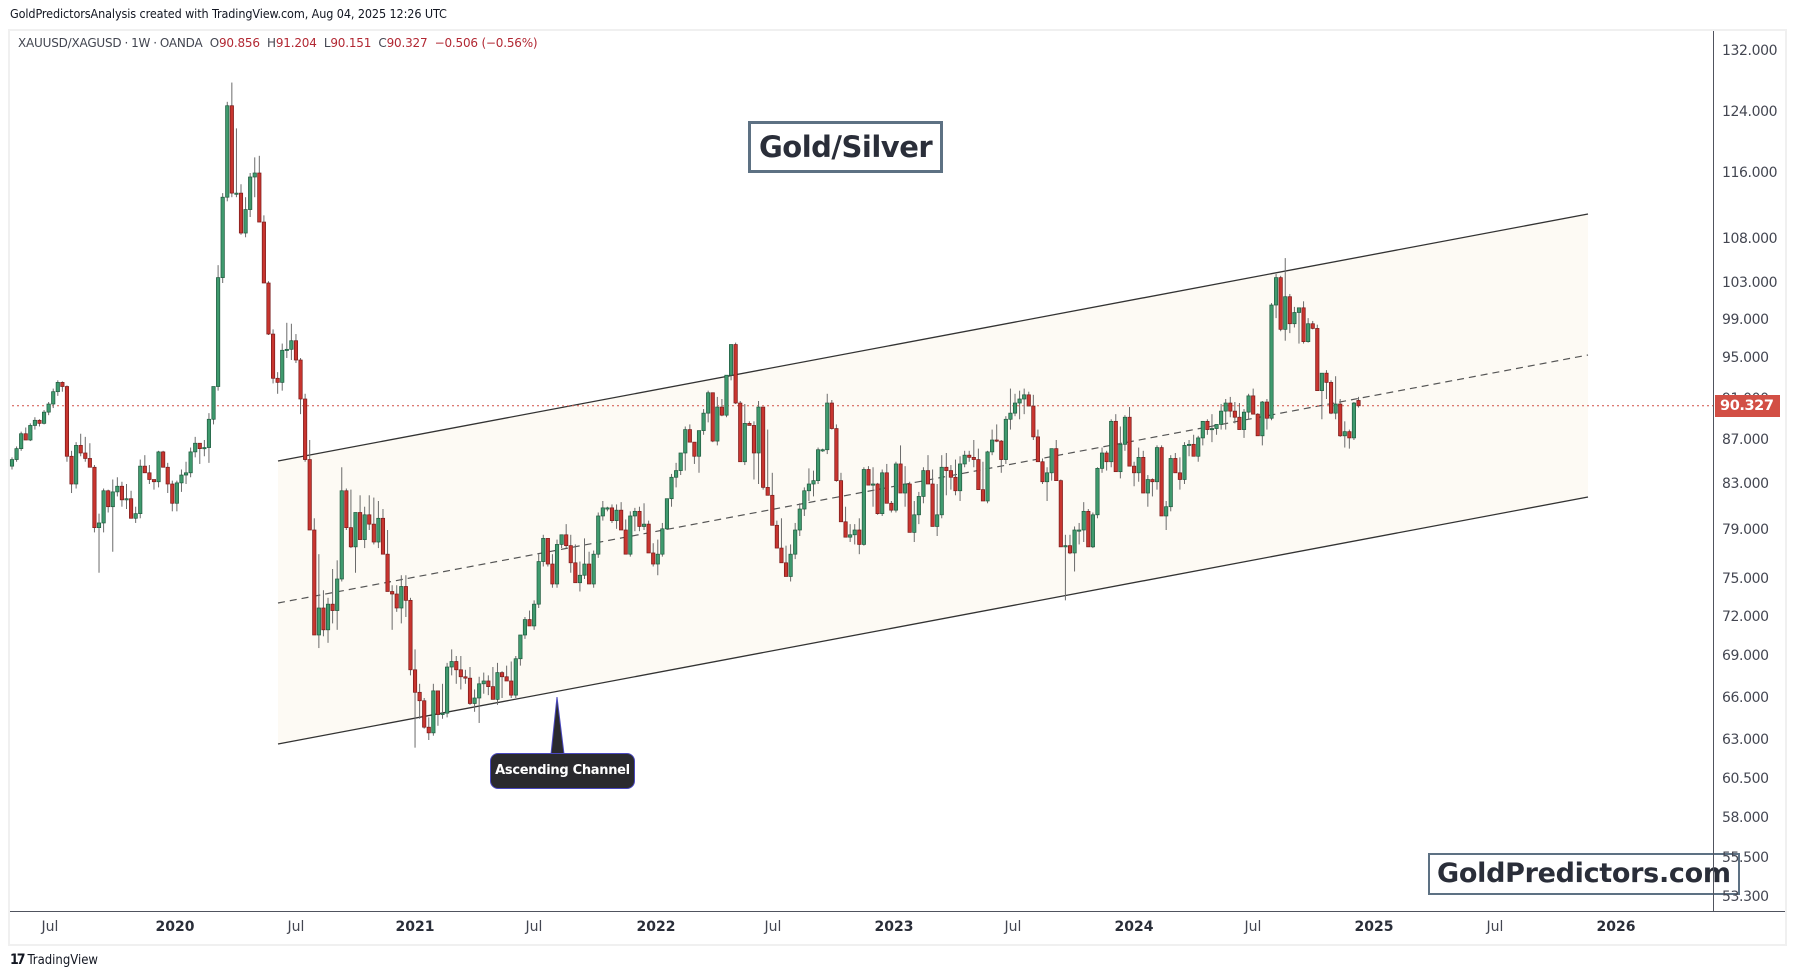 Image resolution: width=1794 pixels, height=978 pixels. I want to click on price-tick-label: 116.000, so click(1750, 173).